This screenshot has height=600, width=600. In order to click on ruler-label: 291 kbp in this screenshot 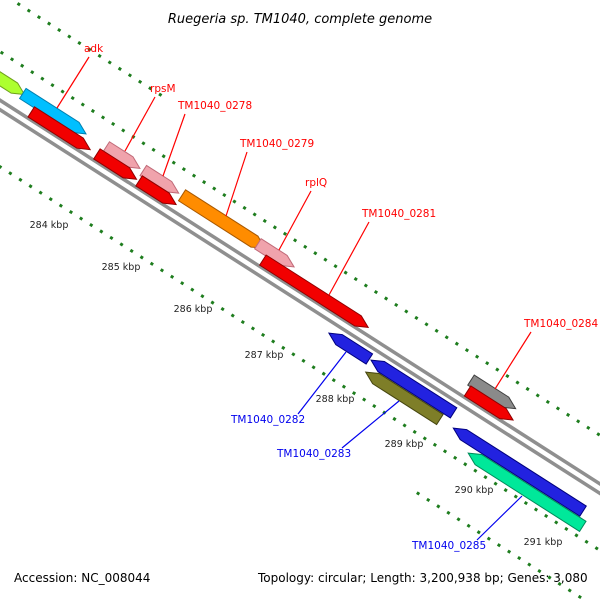, I will do `click(543, 542)`.